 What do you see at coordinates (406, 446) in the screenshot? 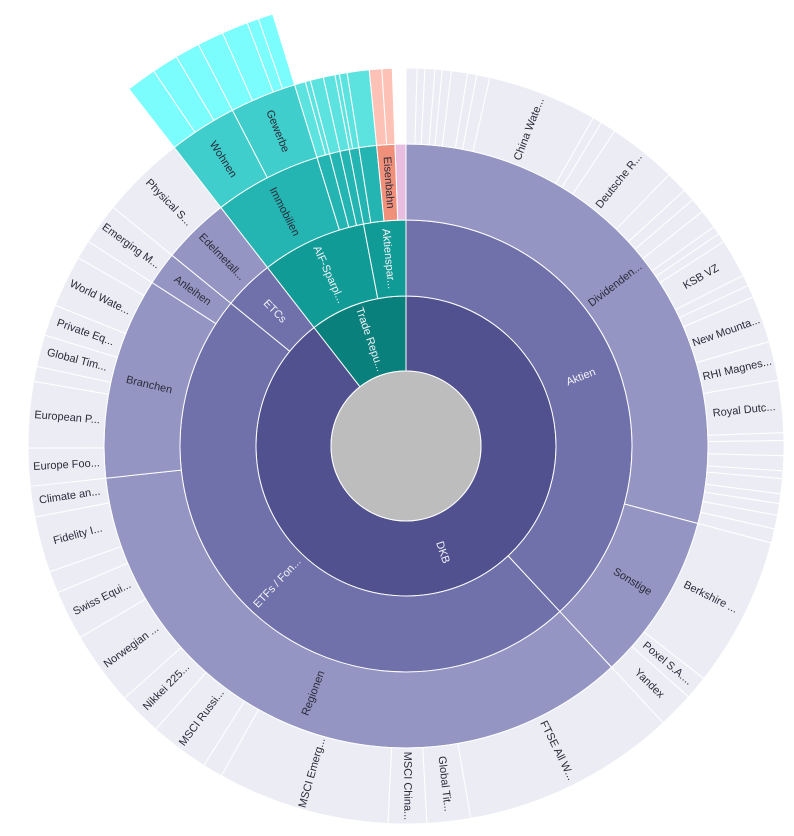
I see `sunburst-center` at bounding box center [406, 446].